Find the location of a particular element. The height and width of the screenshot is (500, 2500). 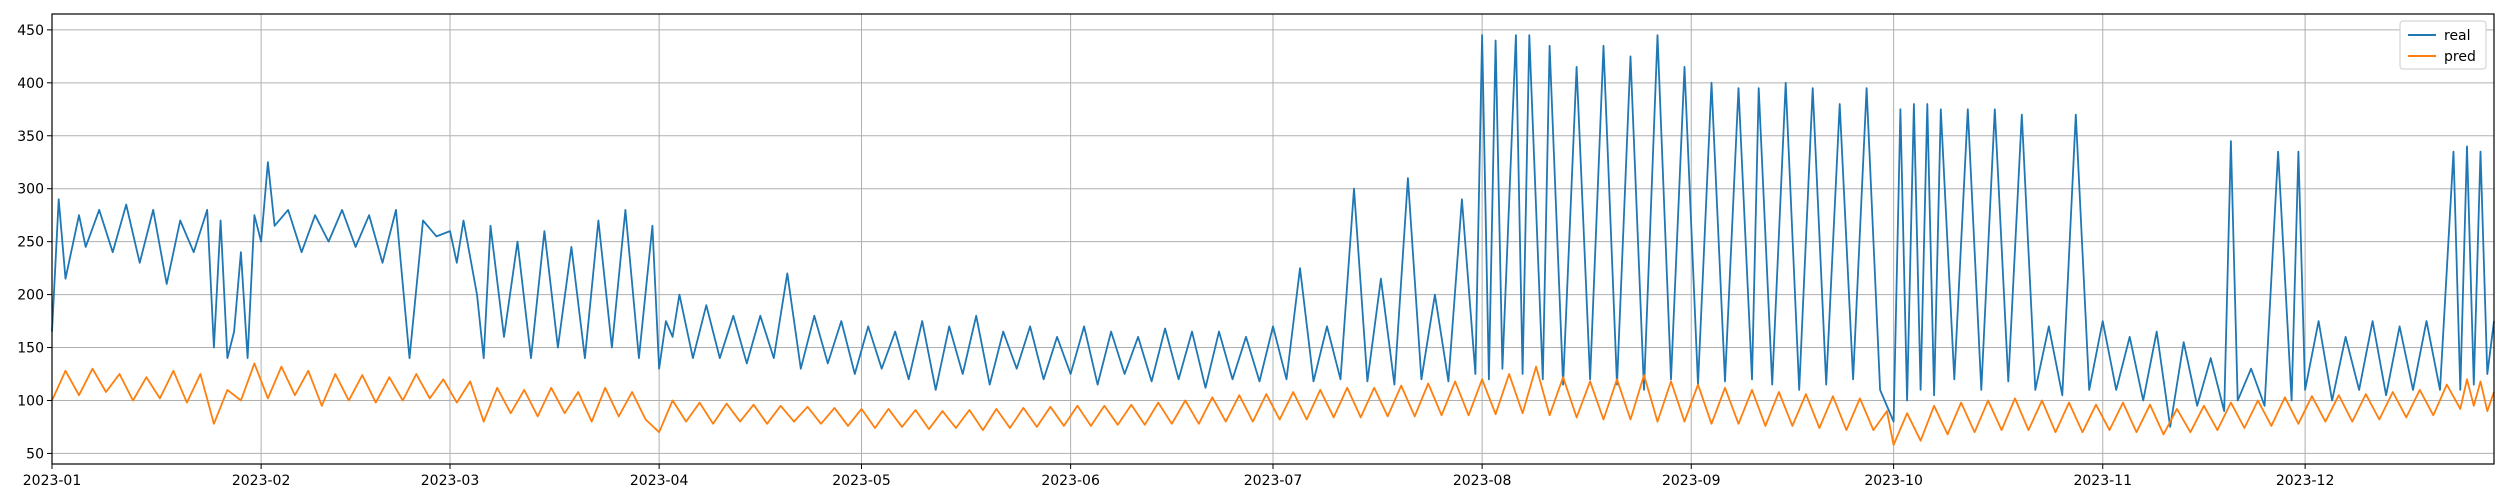

y-tick-label: 250 is located at coordinates (30, 243).